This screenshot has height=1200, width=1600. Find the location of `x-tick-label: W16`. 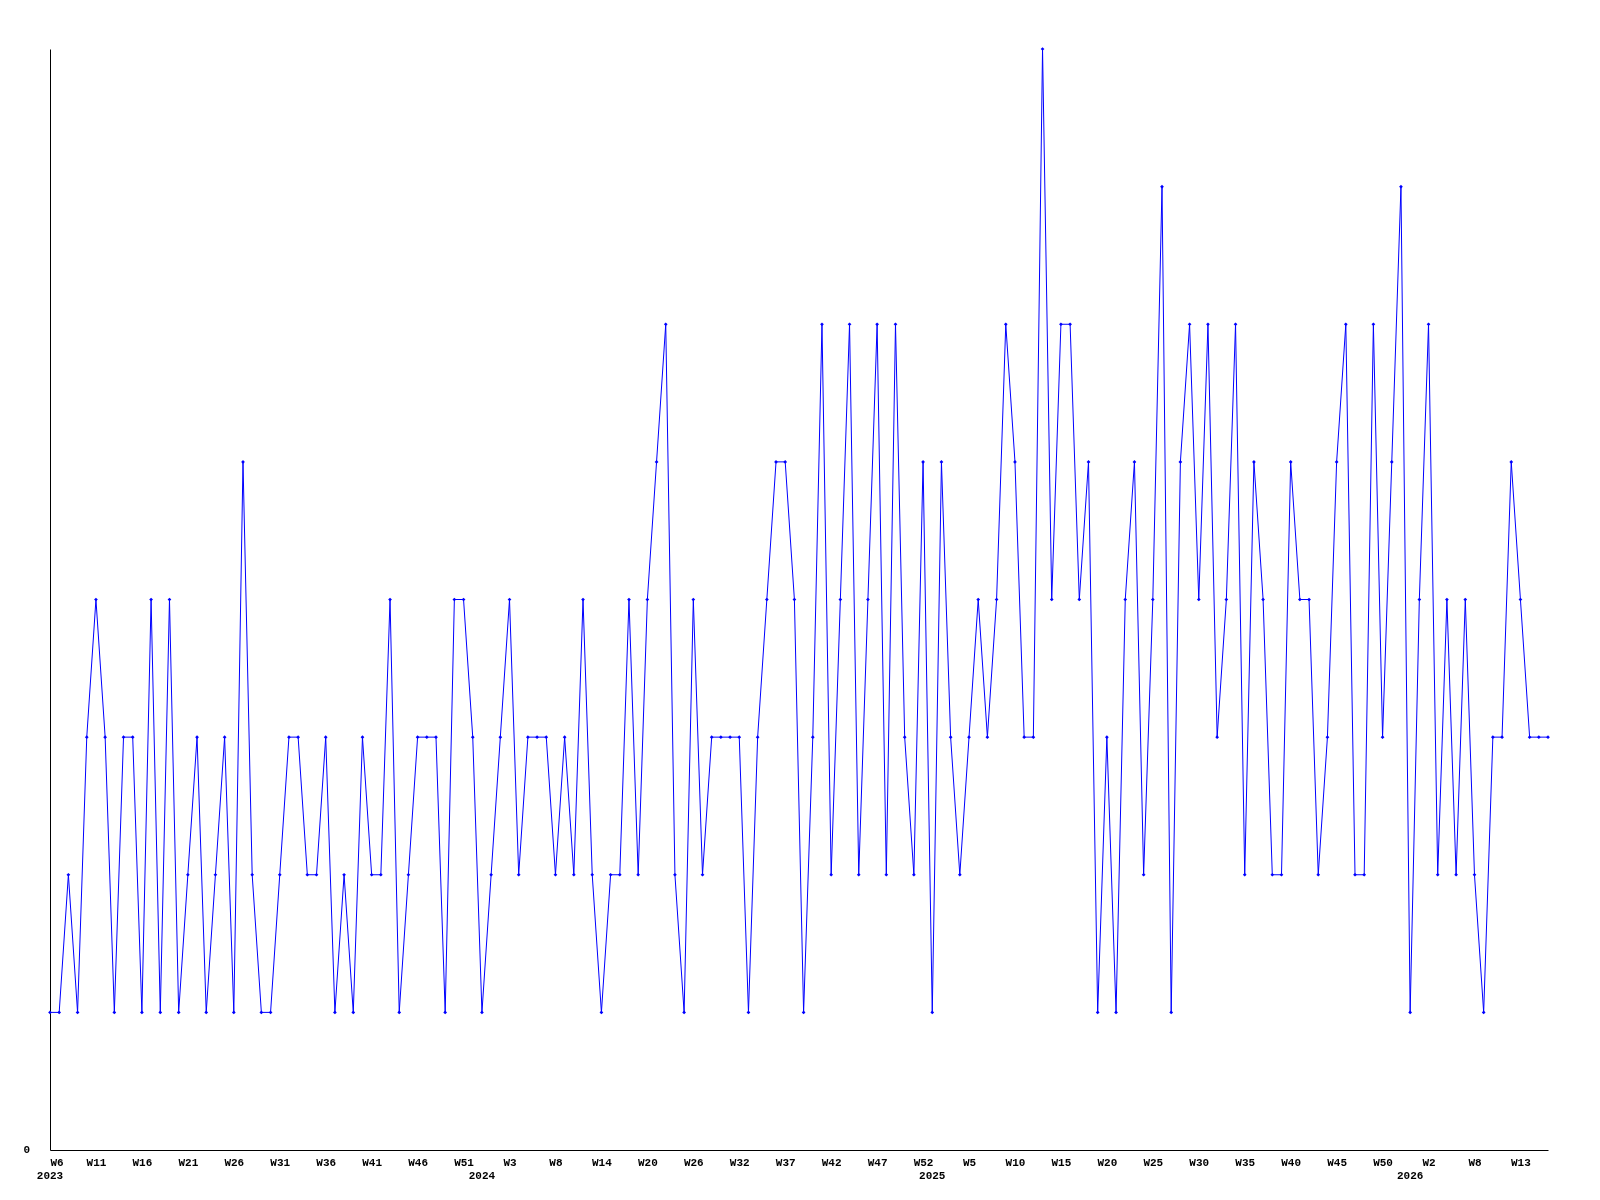

x-tick-label: W16 is located at coordinates (142, 1162).